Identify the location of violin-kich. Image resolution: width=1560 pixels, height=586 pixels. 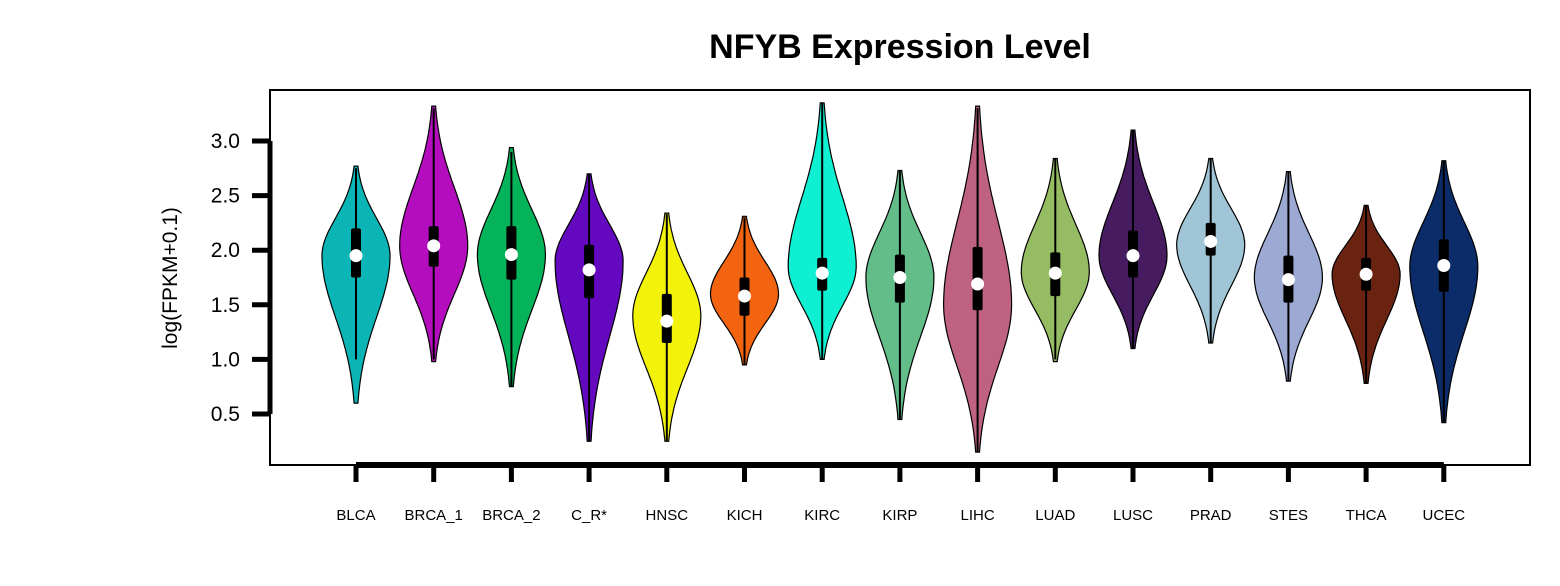
(744, 290).